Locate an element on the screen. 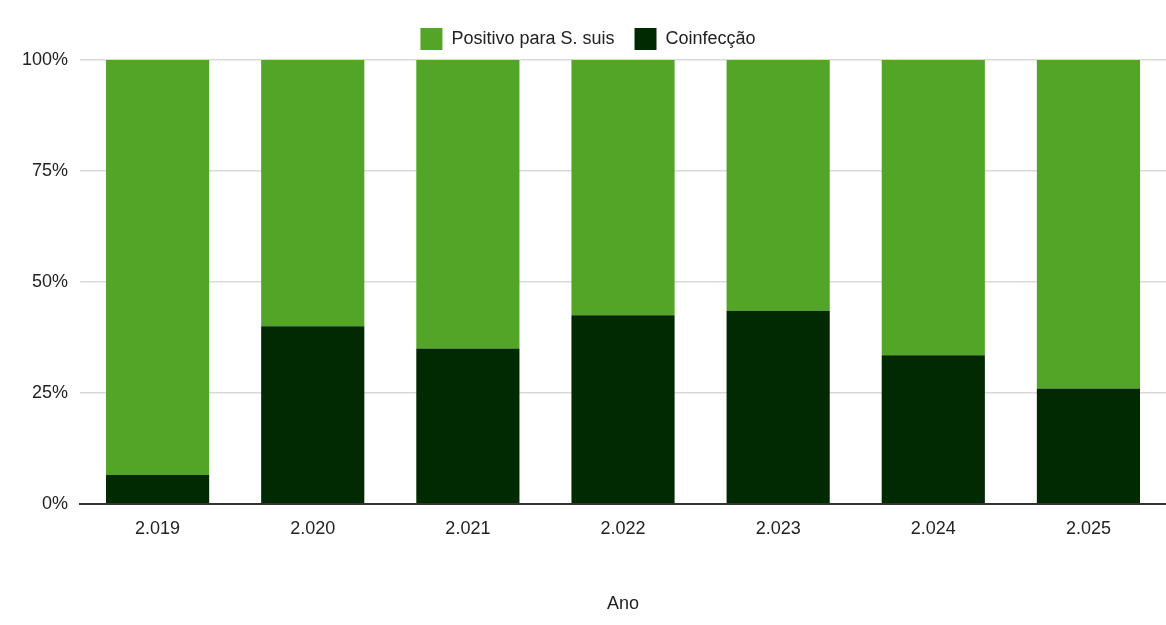  legend-label: Coinfecção is located at coordinates (710, 37).